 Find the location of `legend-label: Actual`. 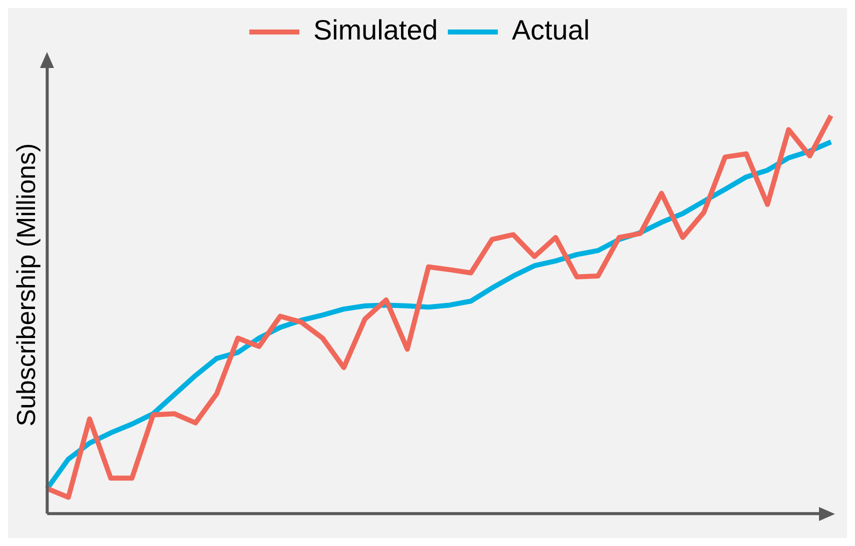

legend-label: Actual is located at coordinates (551, 30).